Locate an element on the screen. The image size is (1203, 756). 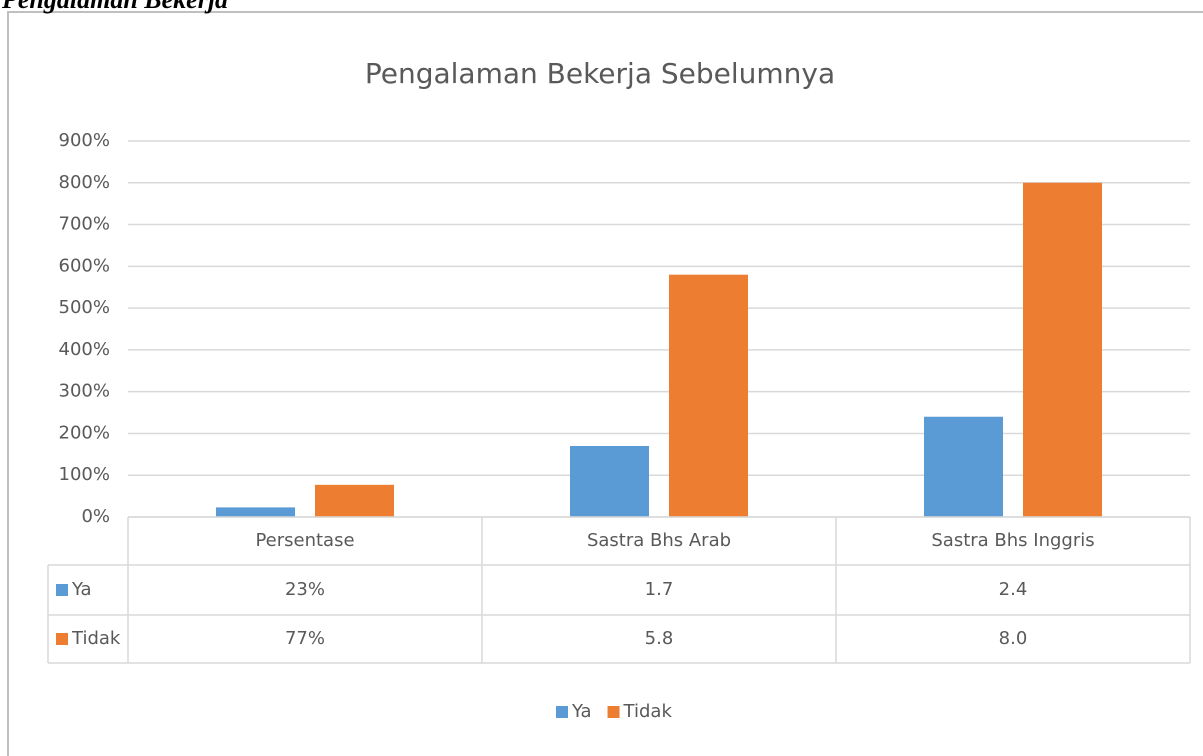
legend-label: Tidak is located at coordinates (648, 711).